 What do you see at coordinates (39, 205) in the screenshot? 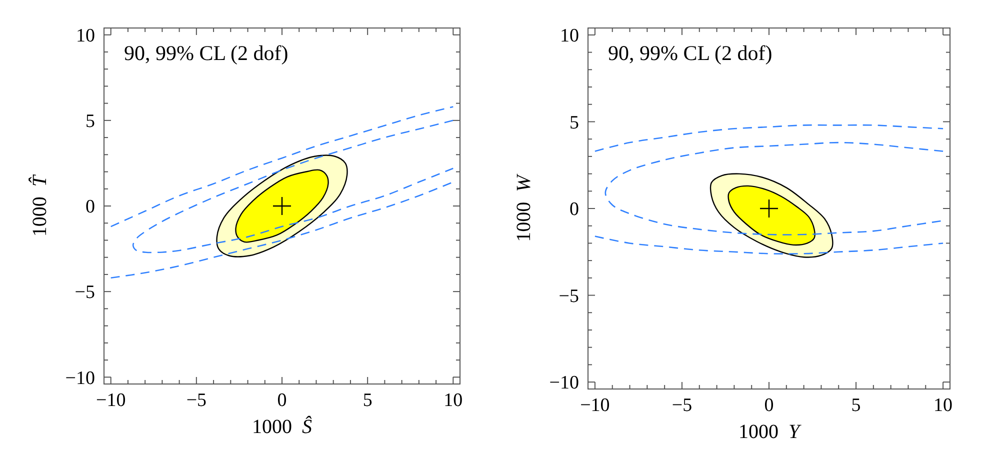
I see `y-axis-title: 1000 T̂` at bounding box center [39, 205].